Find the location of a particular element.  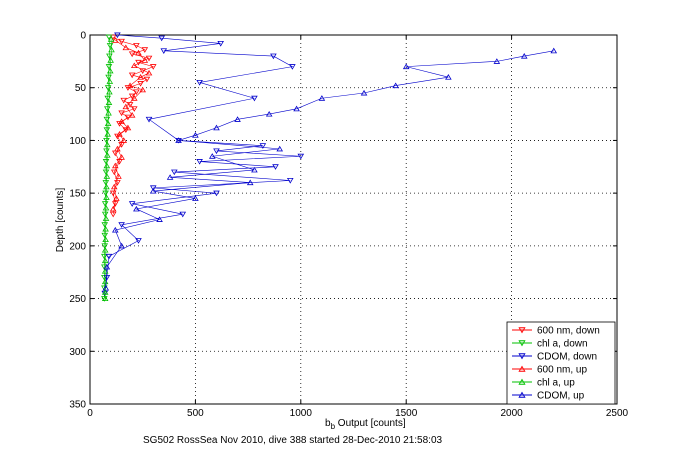

y-axis-label: Depth [counts] is located at coordinates (60, 220).